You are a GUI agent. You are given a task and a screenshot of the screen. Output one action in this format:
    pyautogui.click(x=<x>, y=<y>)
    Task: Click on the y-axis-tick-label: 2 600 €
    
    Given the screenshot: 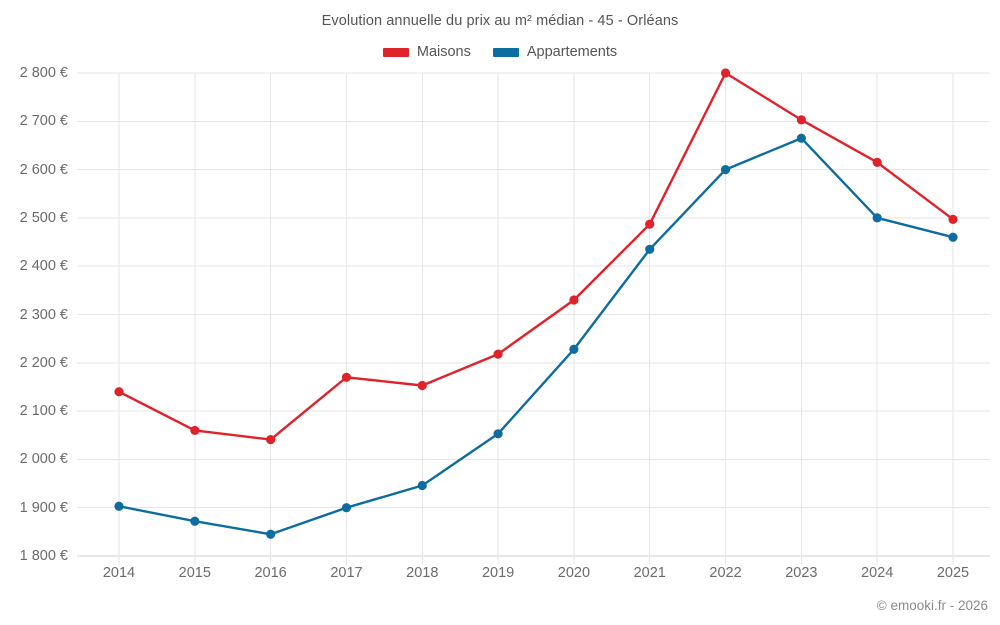 What is the action you would take?
    pyautogui.click(x=43, y=169)
    